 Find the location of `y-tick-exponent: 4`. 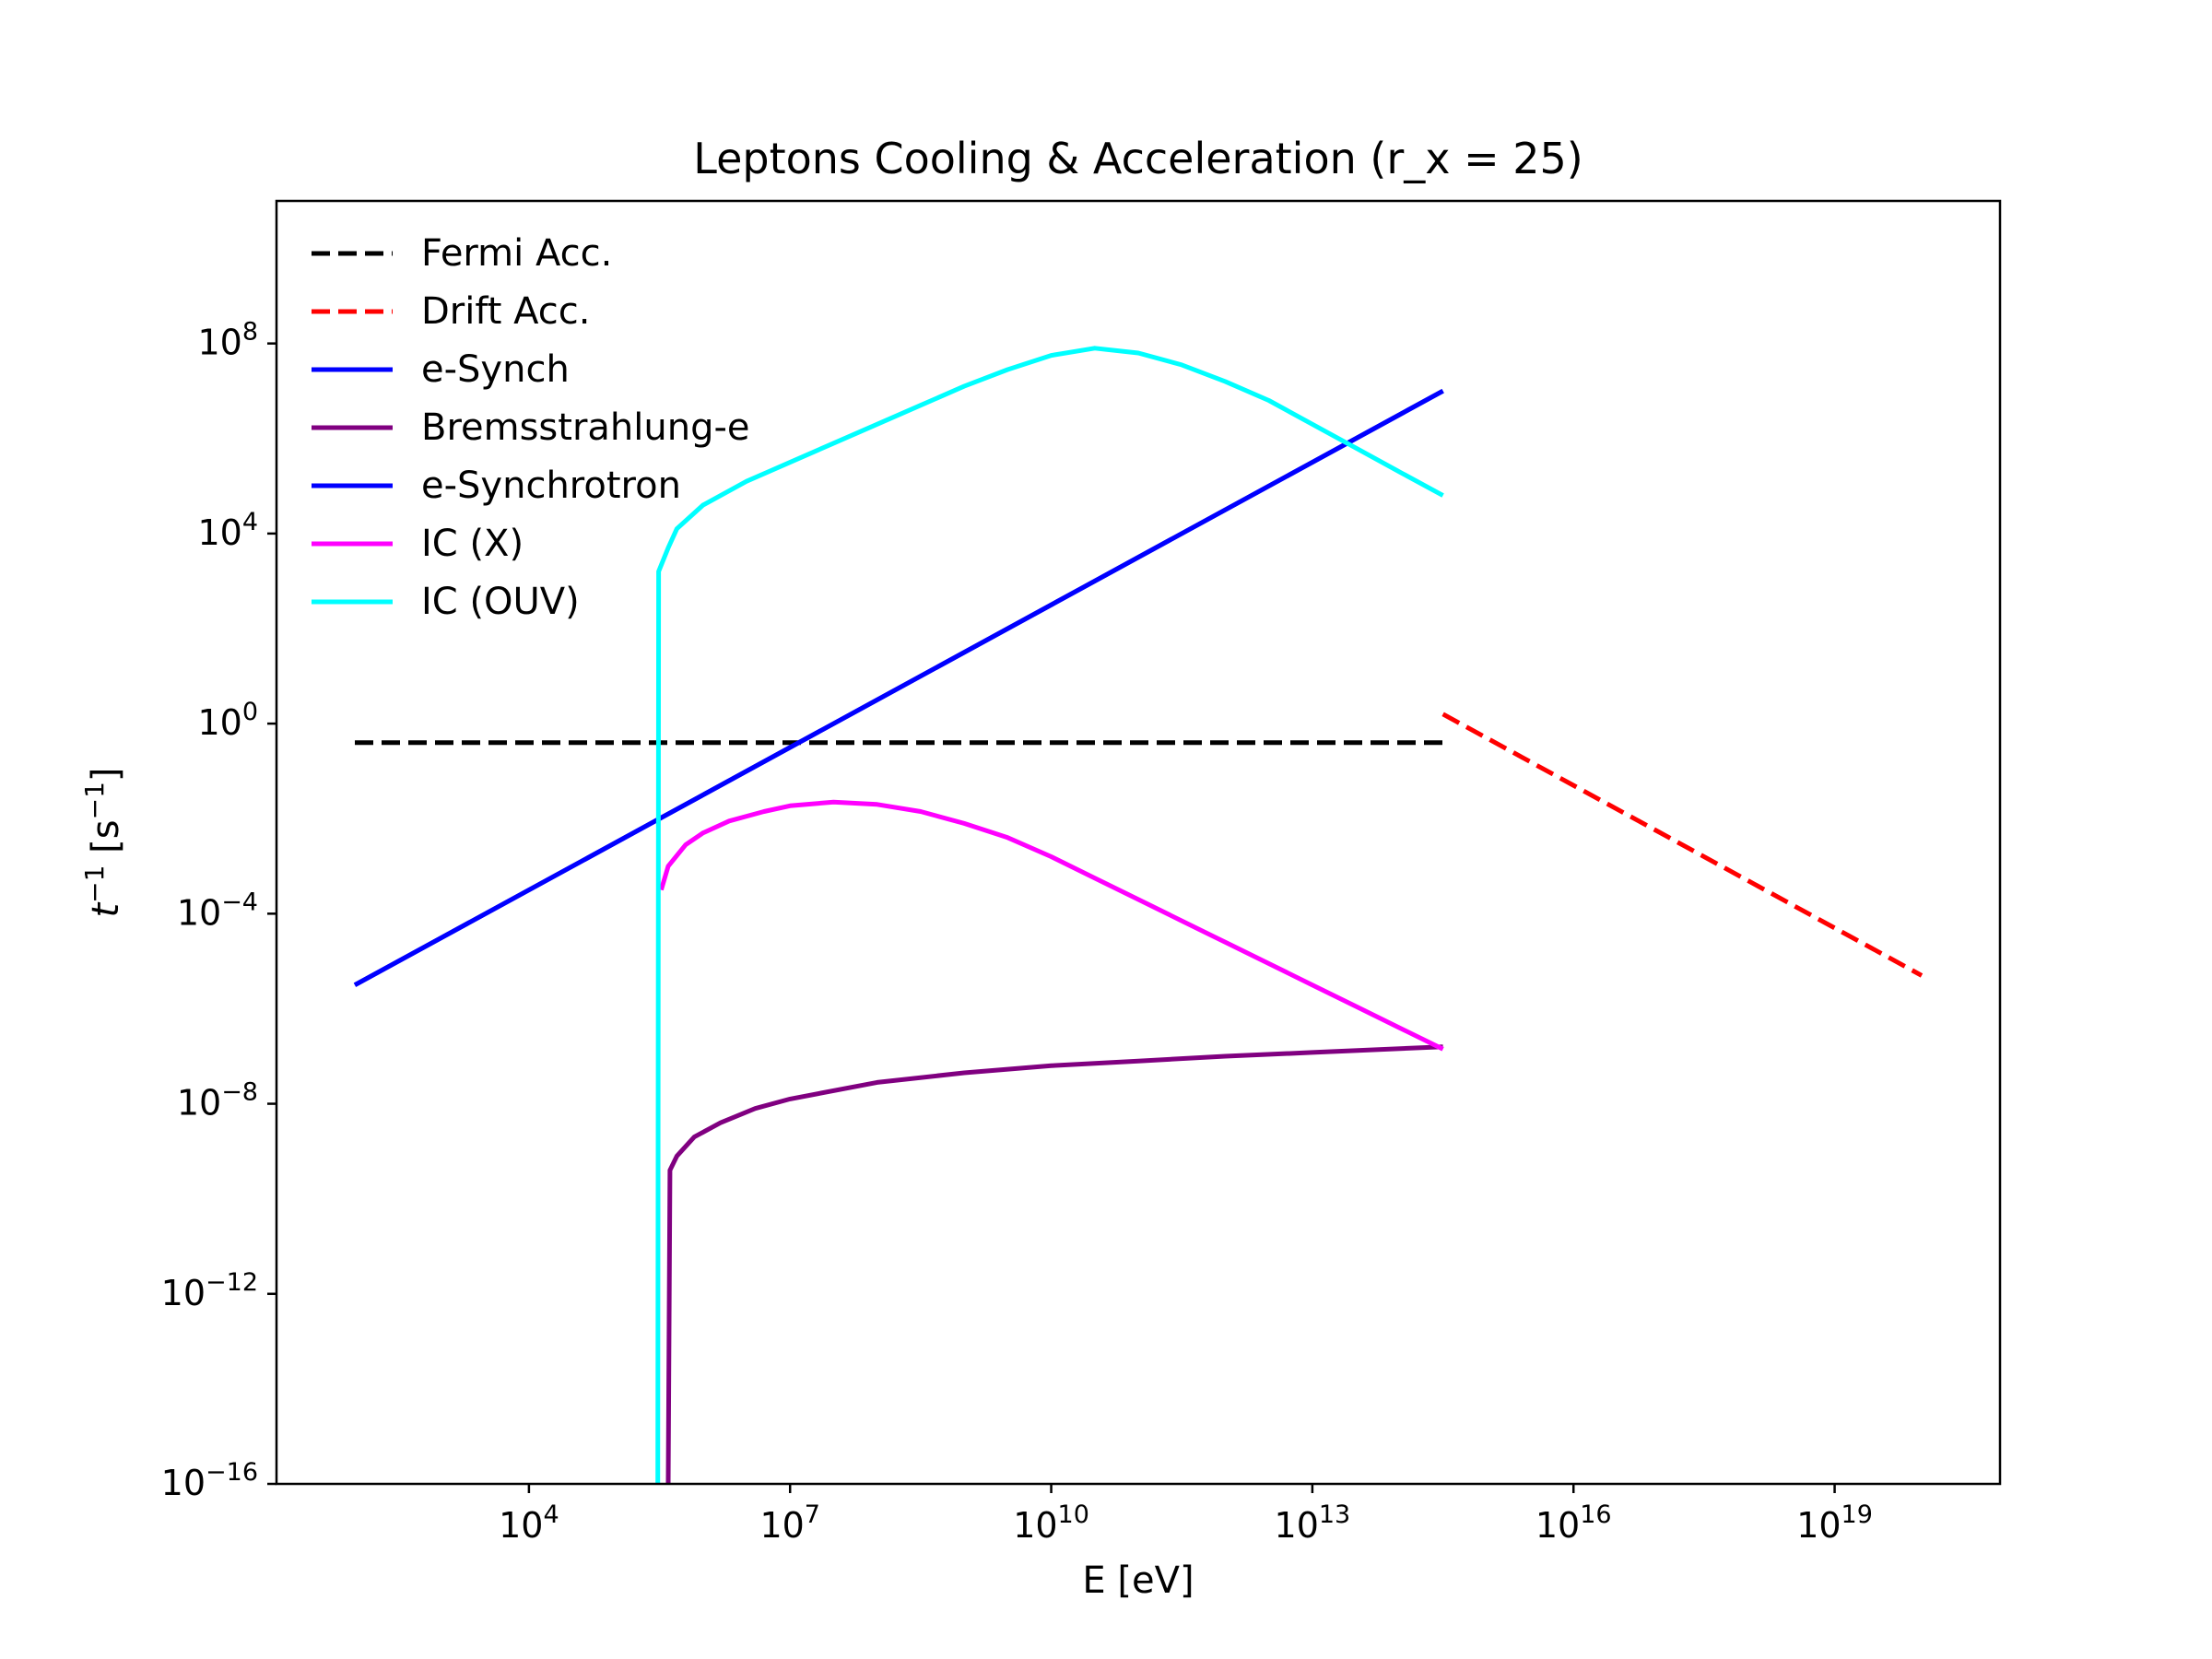

y-tick-exponent: 4 is located at coordinates (250, 522).